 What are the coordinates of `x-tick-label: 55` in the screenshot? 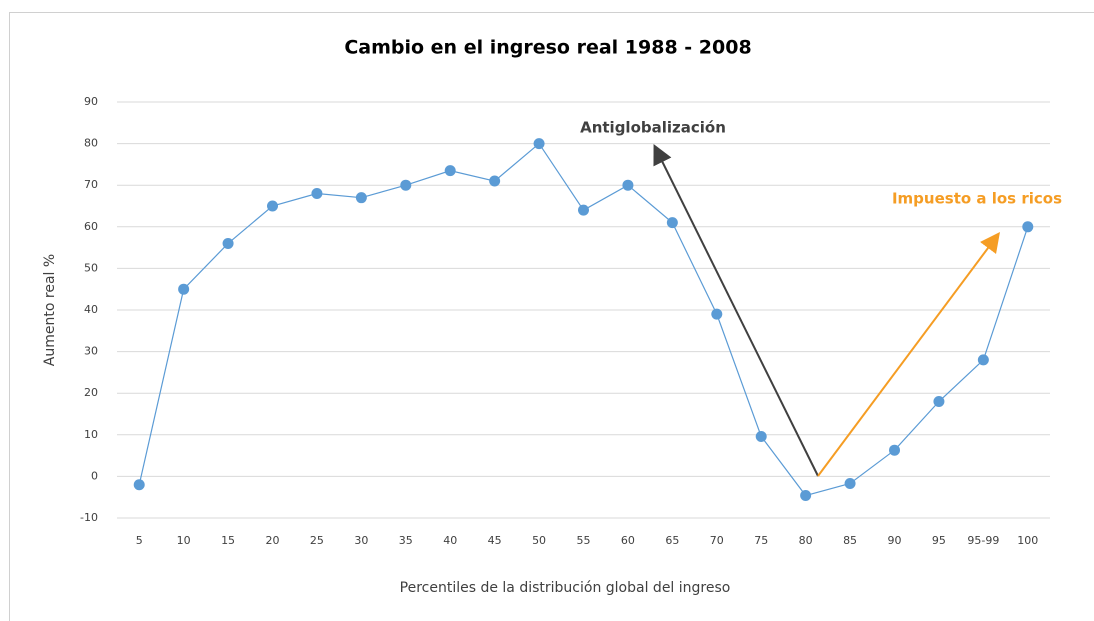 It's located at (584, 540).